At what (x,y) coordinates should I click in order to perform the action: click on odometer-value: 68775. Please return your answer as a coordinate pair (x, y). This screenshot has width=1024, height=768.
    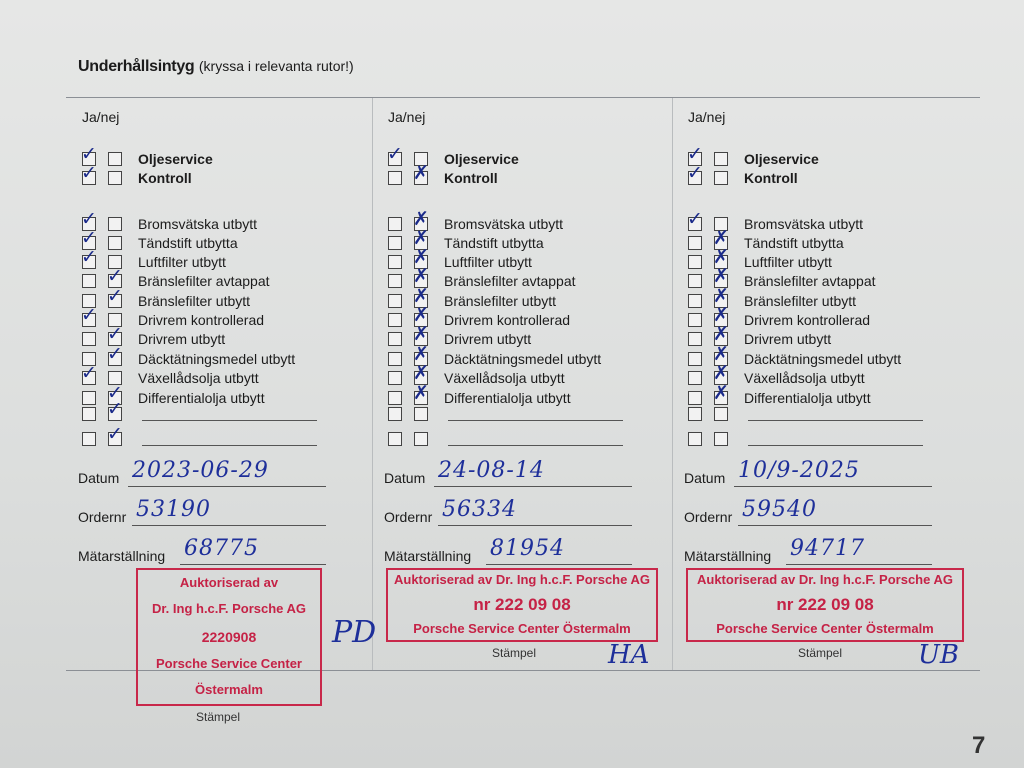
    Looking at the image, I should click on (221, 548).